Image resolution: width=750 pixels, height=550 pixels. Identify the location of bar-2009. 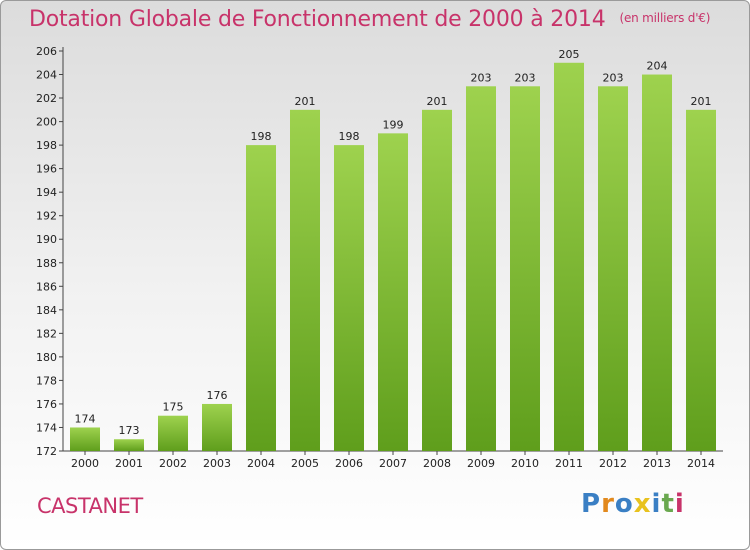
(481, 268).